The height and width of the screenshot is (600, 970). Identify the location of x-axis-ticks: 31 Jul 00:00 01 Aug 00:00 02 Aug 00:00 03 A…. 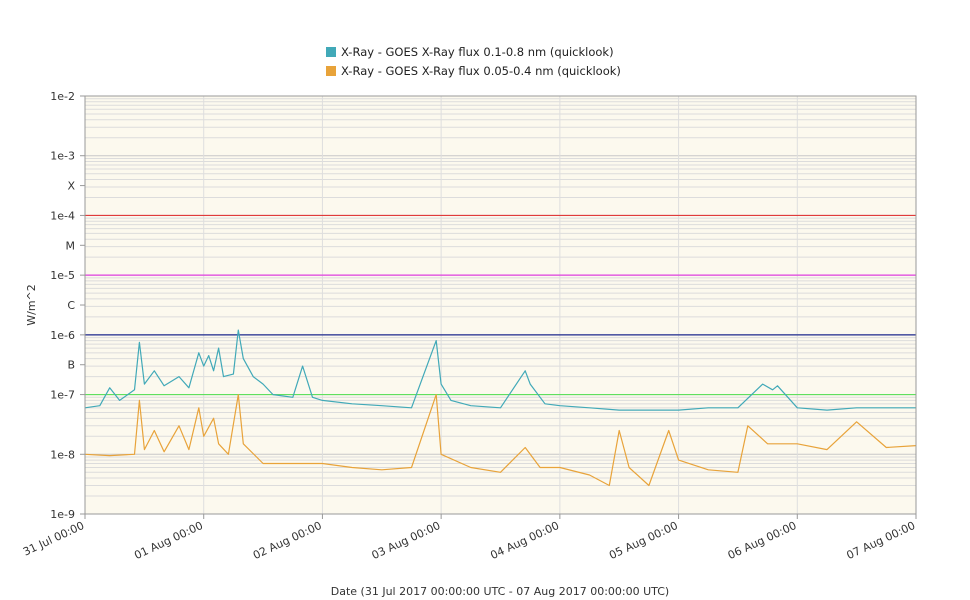
(469, 538).